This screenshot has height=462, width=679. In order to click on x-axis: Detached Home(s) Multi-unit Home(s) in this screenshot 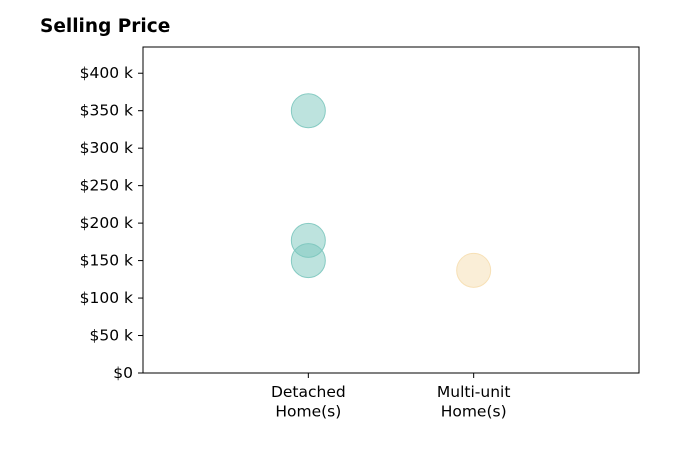, I will do `click(390, 397)`.